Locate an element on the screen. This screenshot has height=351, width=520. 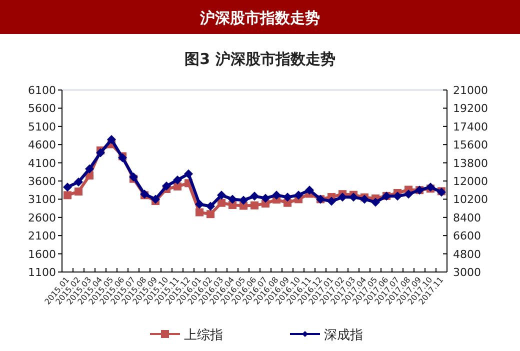
chart-subtitle: 图3 沪深股市指数走势 is located at coordinates (260, 59).